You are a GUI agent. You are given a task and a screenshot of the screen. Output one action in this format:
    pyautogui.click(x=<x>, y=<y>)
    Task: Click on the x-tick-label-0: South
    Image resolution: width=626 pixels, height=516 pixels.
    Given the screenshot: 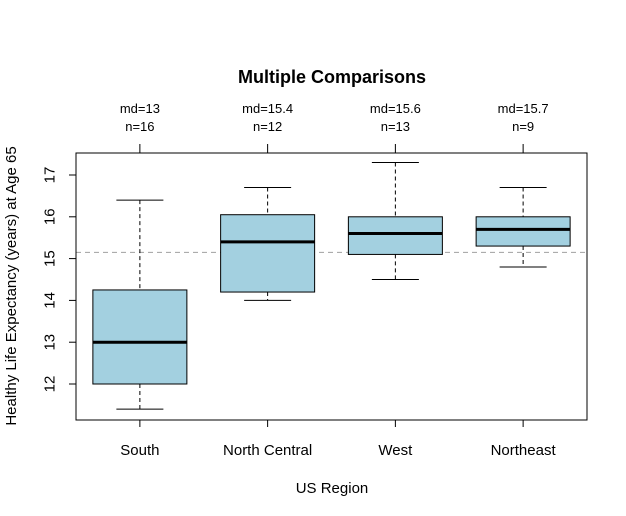 What is the action you would take?
    pyautogui.click(x=139, y=450)
    